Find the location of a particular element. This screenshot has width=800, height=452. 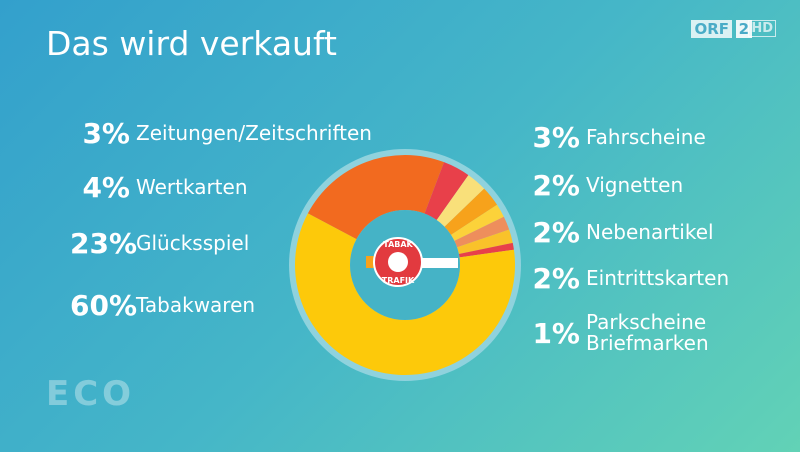

badge-text: TRAFIK is located at coordinates (398, 280).